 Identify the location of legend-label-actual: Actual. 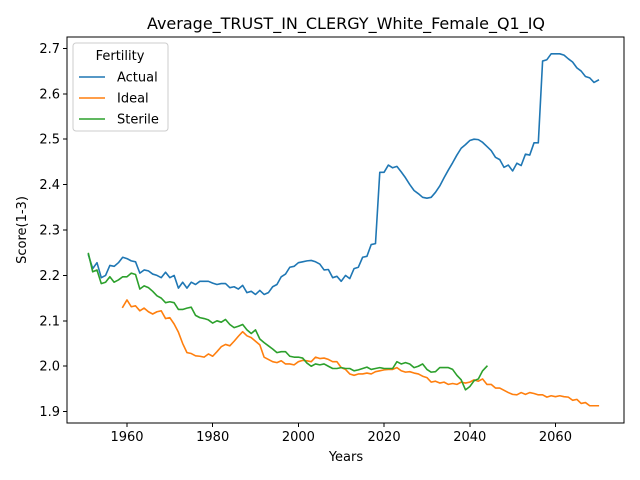
(137, 78).